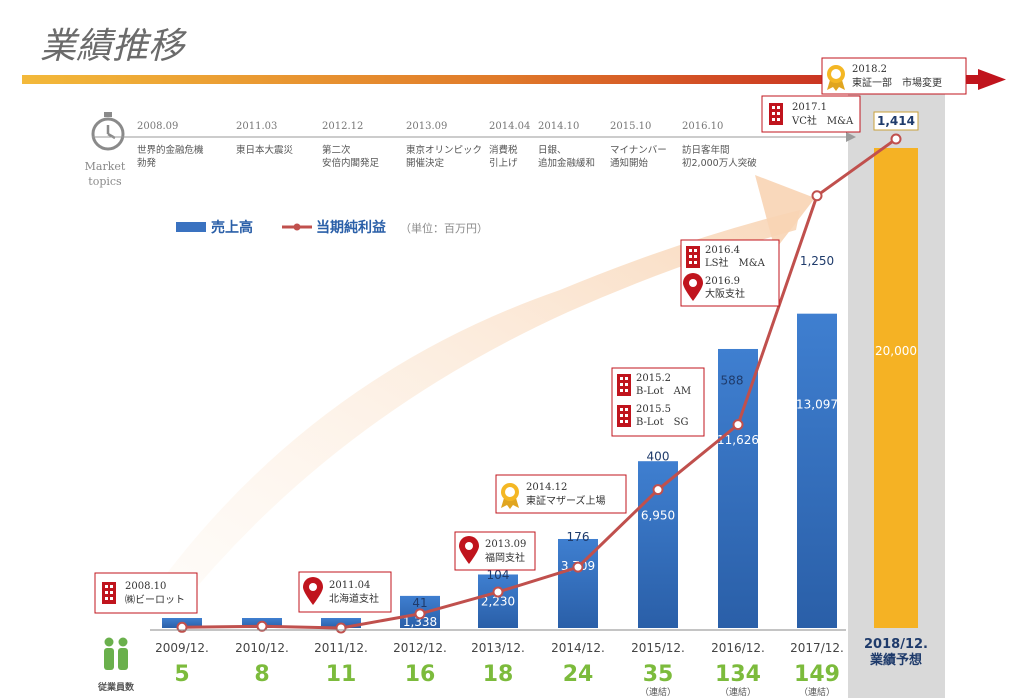 The height and width of the screenshot is (699, 1024). What do you see at coordinates (265, 138) in the screenshot?
I see `market-event: 2011.03 東日本大震災` at bounding box center [265, 138].